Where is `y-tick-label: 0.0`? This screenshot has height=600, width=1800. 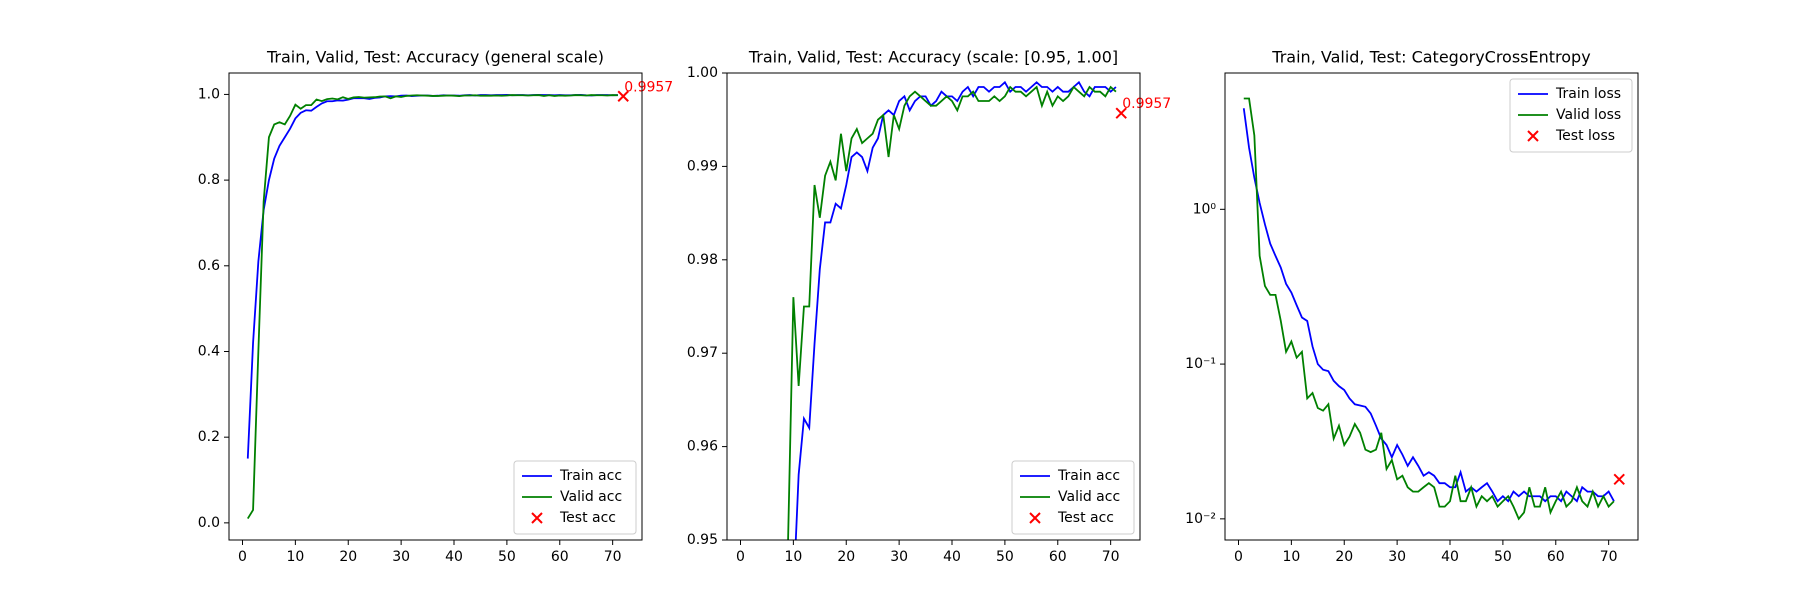 y-tick-label: 0.0 is located at coordinates (209, 523).